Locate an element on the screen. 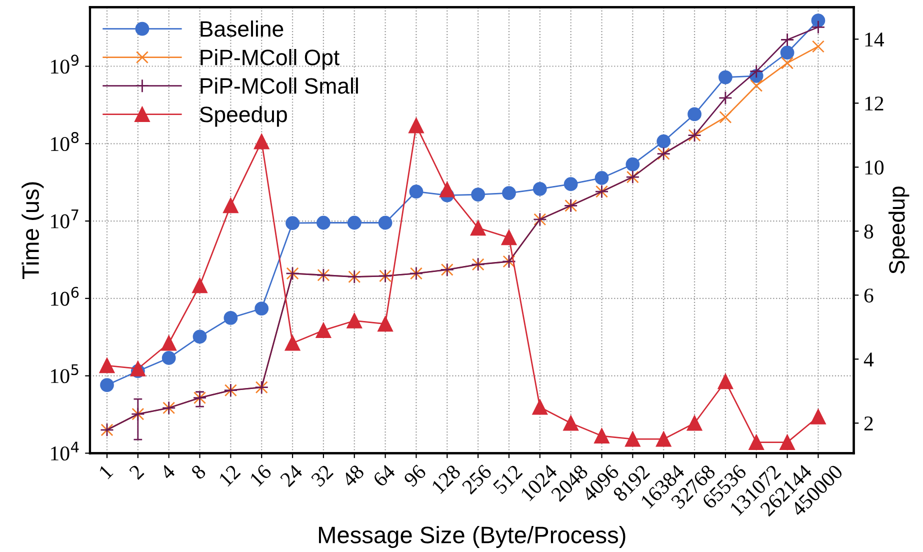  x-tick-label: 1 is located at coordinates (106, 472).